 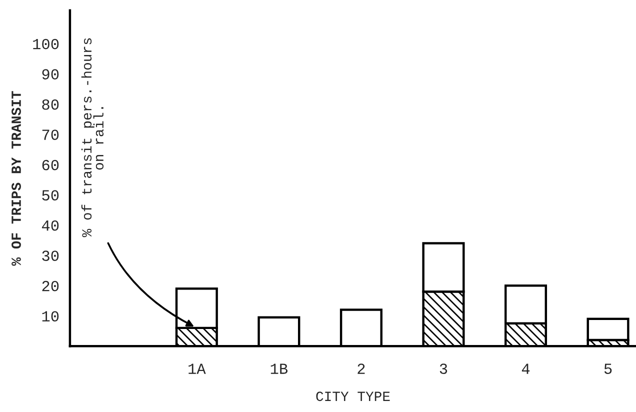 What do you see at coordinates (92, 138) in the screenshot?
I see `annotation: % of transit pers.-hours on rail.` at bounding box center [92, 138].